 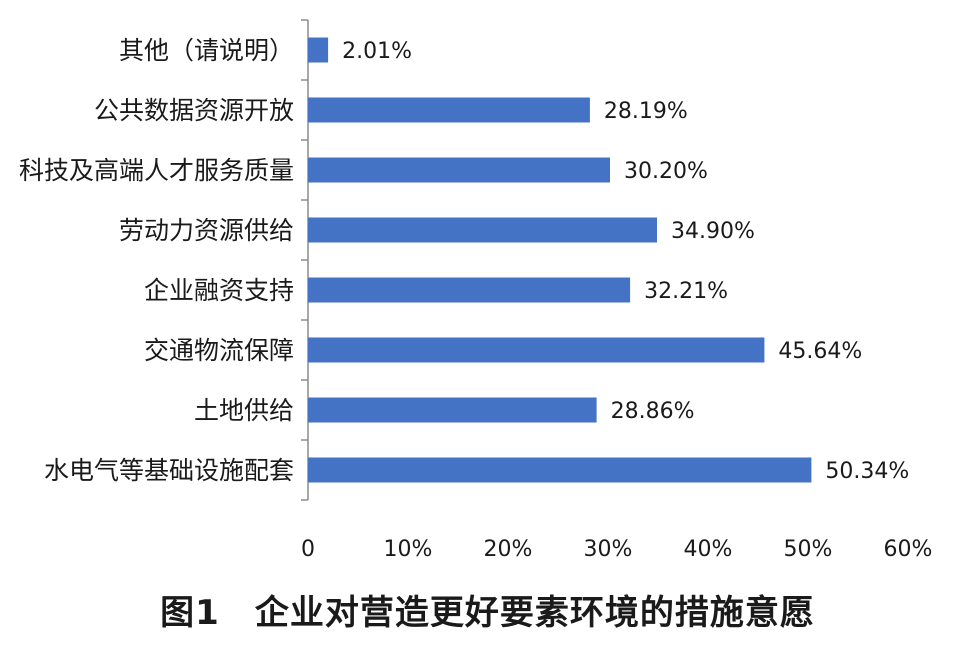 I want to click on data-label: 32.21%, so click(x=686, y=291).